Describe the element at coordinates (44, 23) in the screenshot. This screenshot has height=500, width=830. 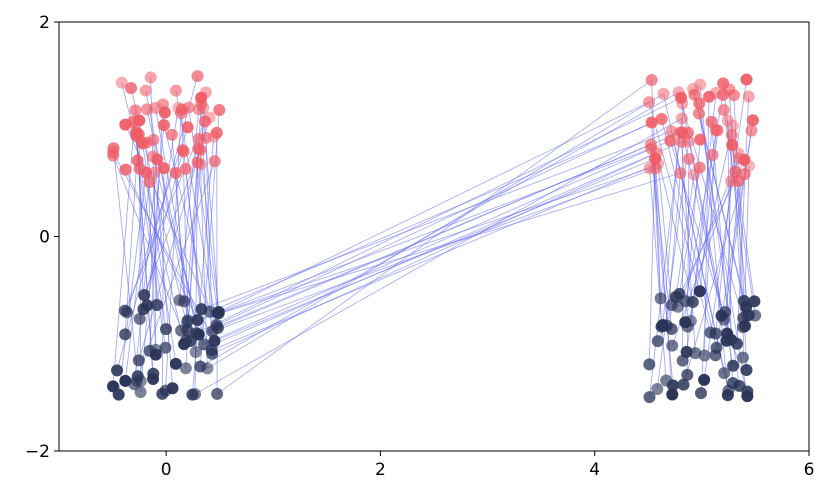
I see `y-tick-label: 2` at that location.